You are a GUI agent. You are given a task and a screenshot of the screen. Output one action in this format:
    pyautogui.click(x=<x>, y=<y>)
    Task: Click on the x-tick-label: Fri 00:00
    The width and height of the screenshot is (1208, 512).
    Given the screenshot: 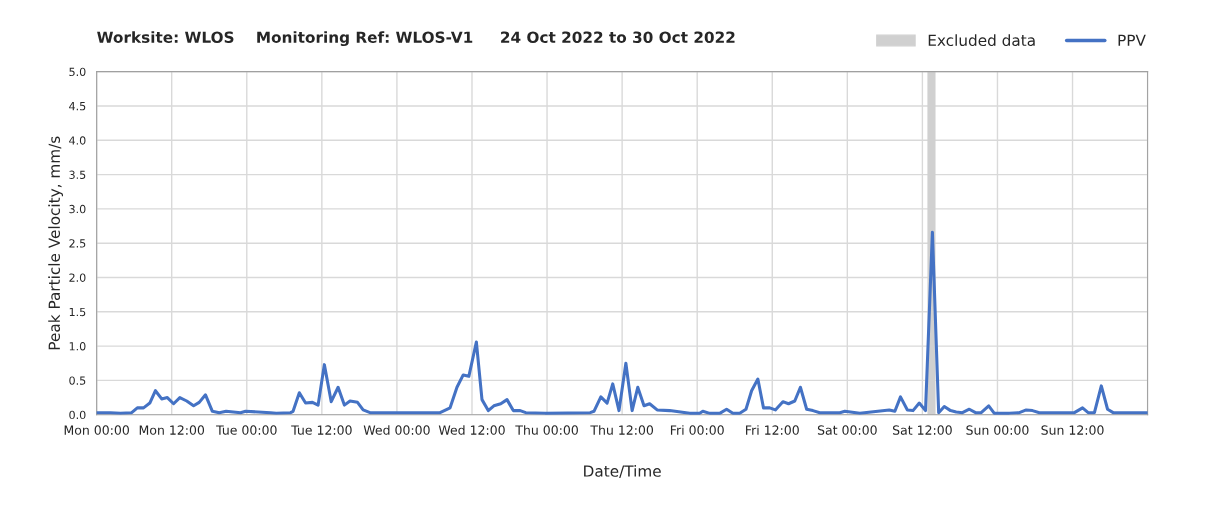 What is the action you would take?
    pyautogui.click(x=697, y=430)
    